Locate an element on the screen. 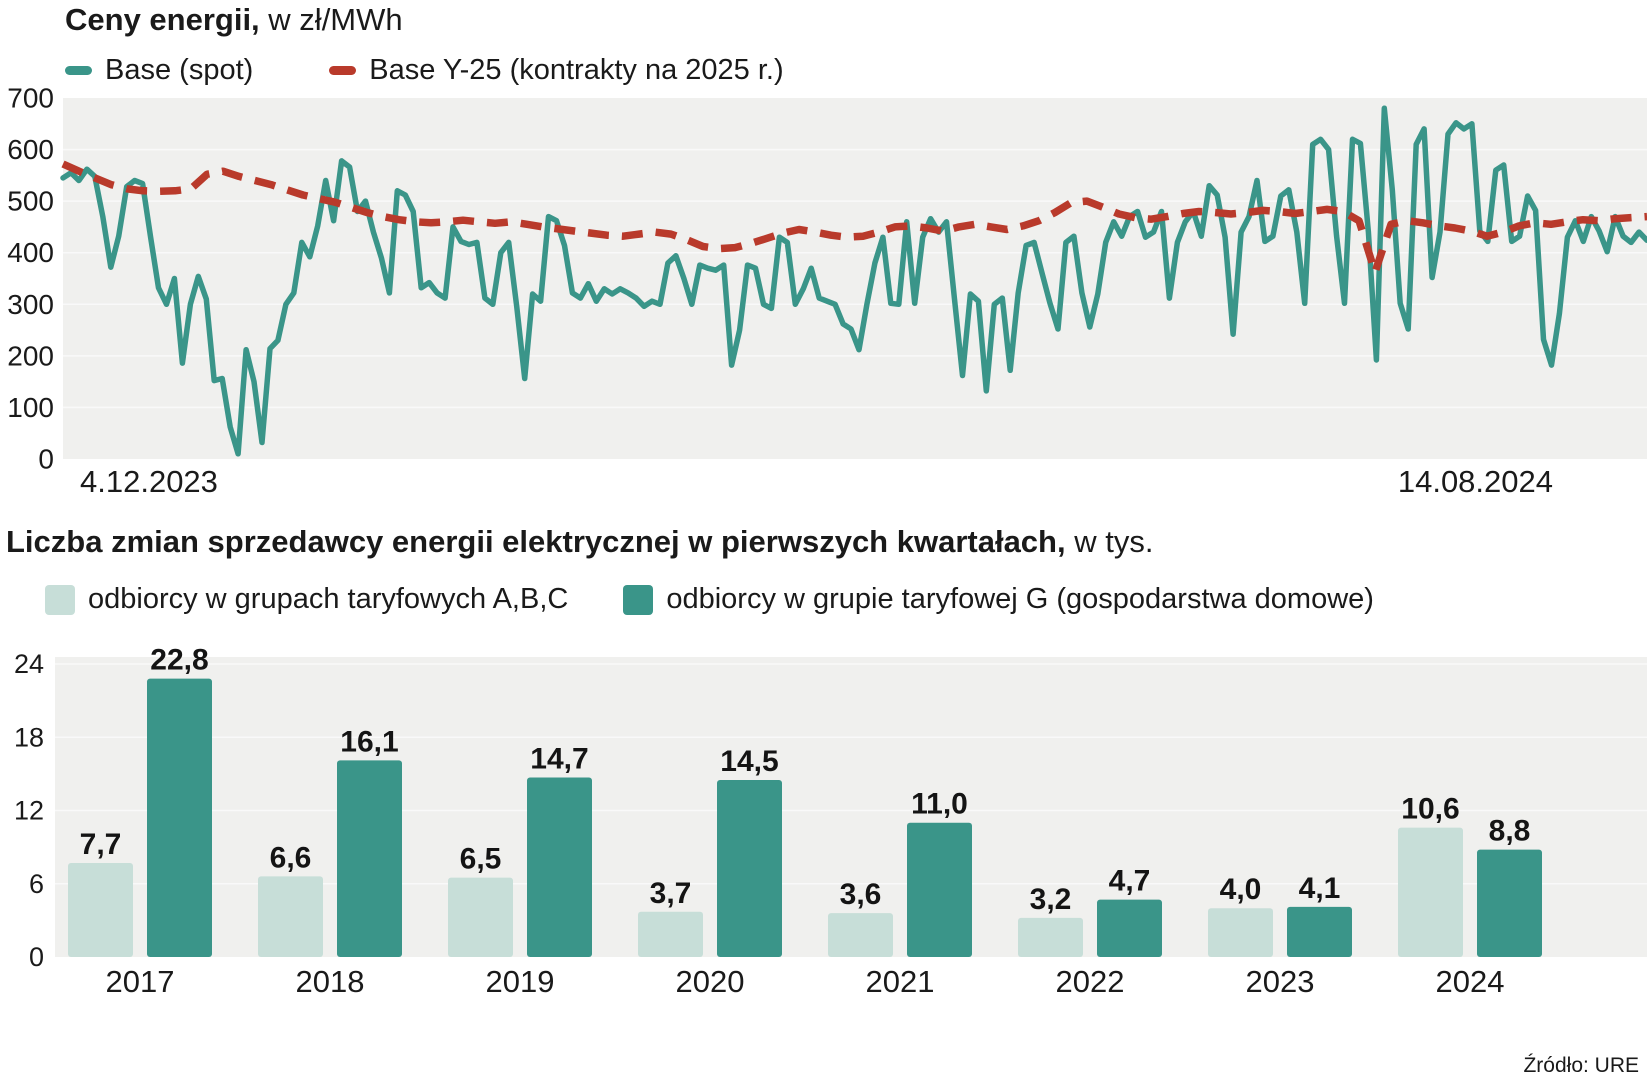 This screenshot has height=1080, width=1647. bar-2019-g is located at coordinates (559, 867).